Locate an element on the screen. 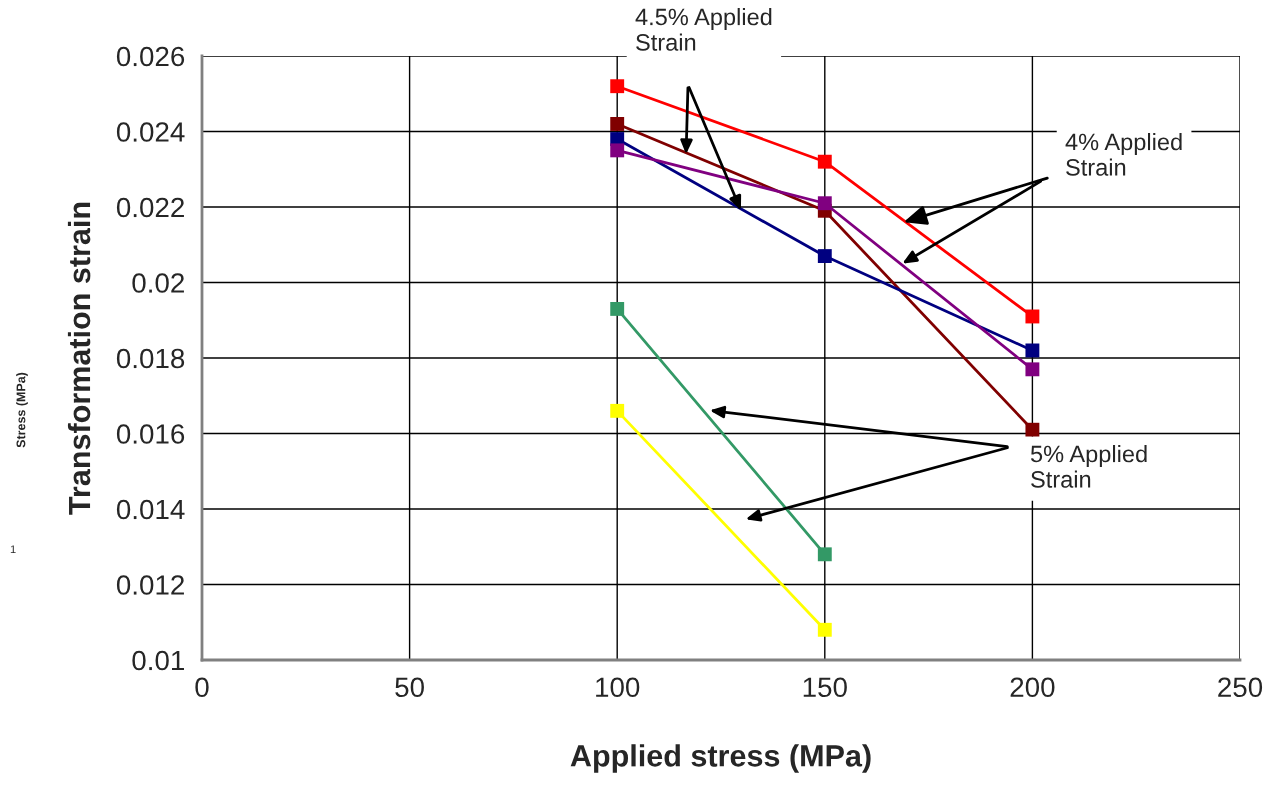 This screenshot has height=792, width=1281. text: Stress (MPa) is located at coordinates (22, 410).